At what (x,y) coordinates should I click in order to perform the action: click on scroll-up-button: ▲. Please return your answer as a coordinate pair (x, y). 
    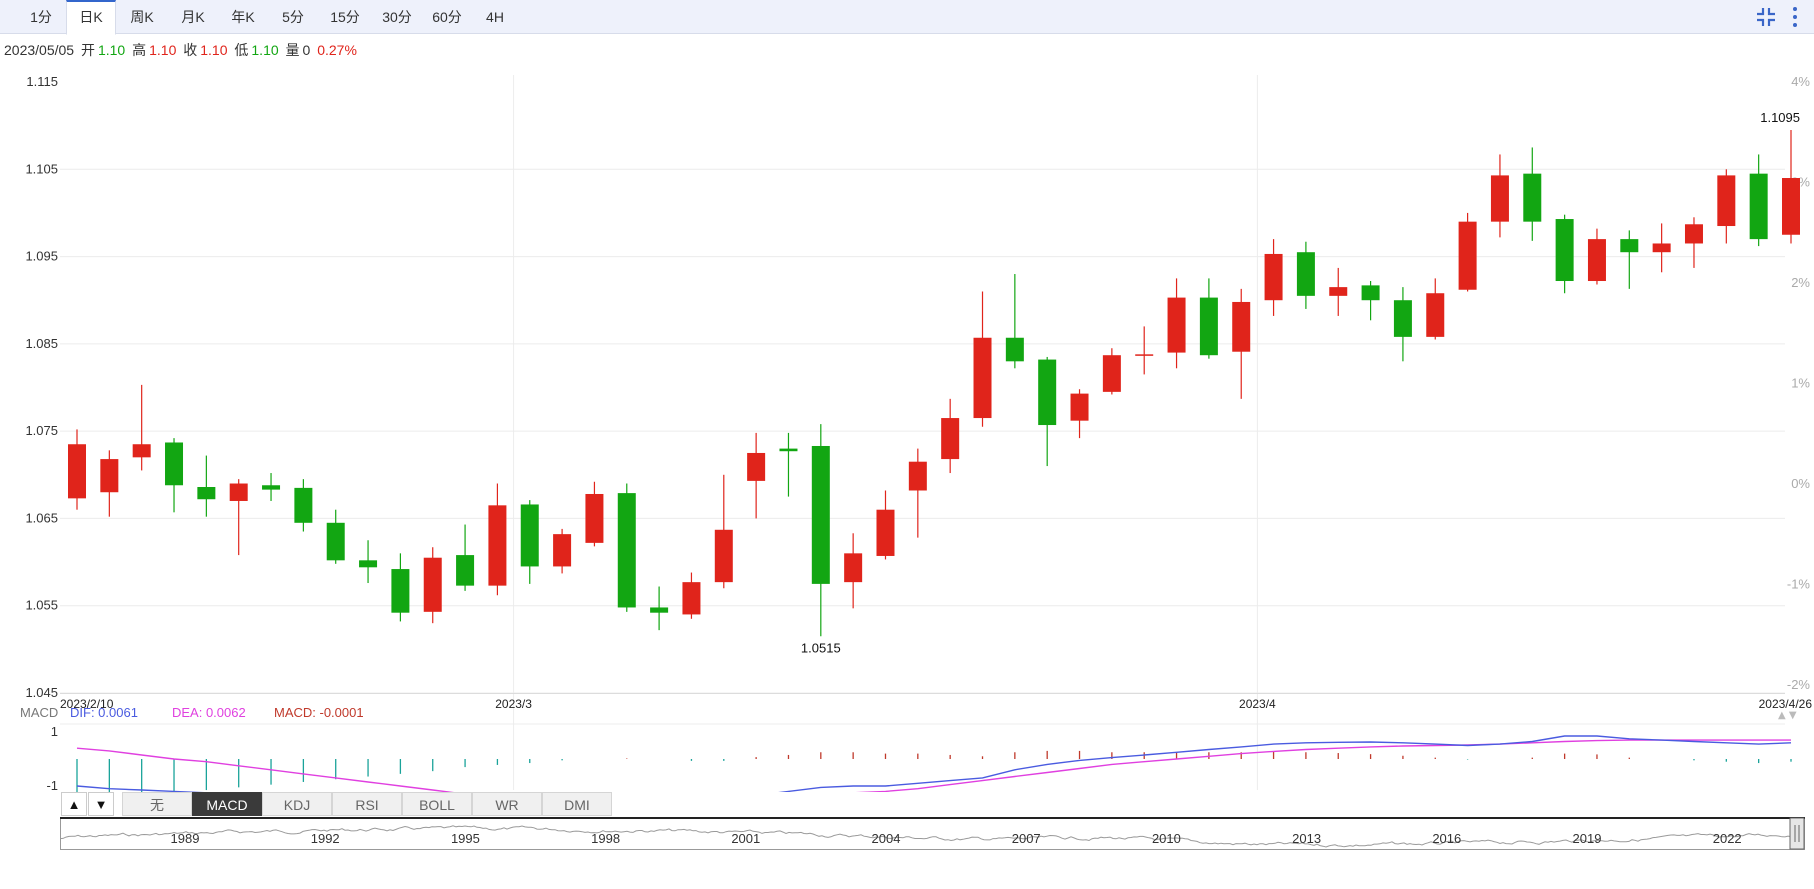
    Looking at the image, I should click on (74, 804).